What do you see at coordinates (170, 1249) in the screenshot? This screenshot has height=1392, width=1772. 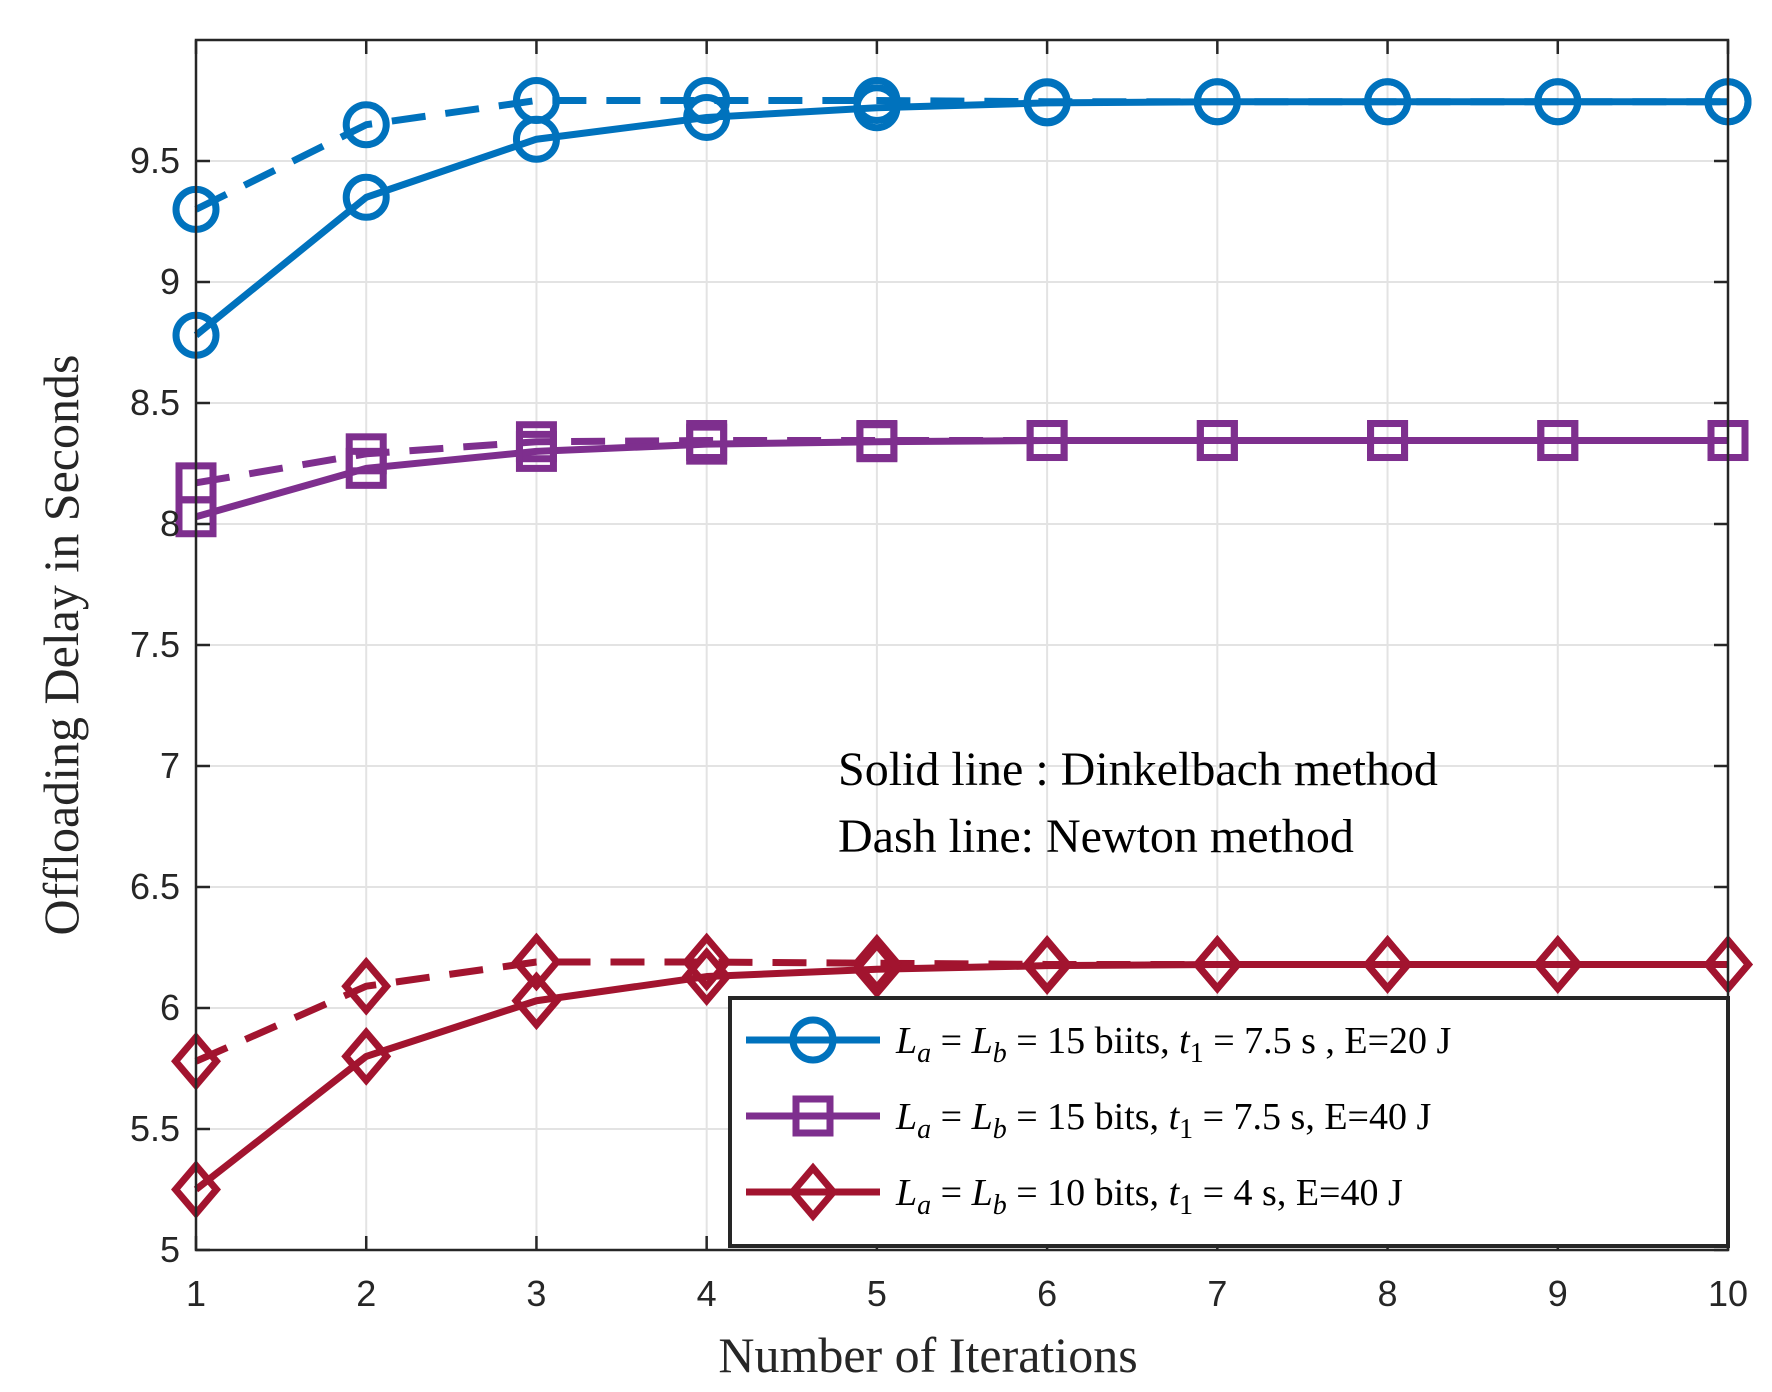 I see `y-tick-label: 5` at bounding box center [170, 1249].